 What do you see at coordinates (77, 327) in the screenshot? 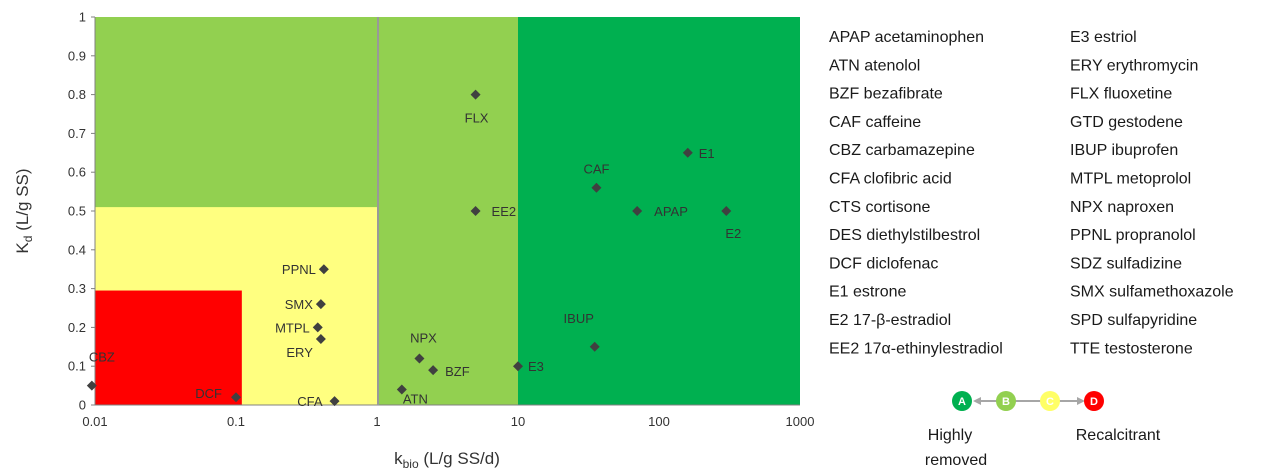
I see `y-tick-label: 0.2` at bounding box center [77, 327].